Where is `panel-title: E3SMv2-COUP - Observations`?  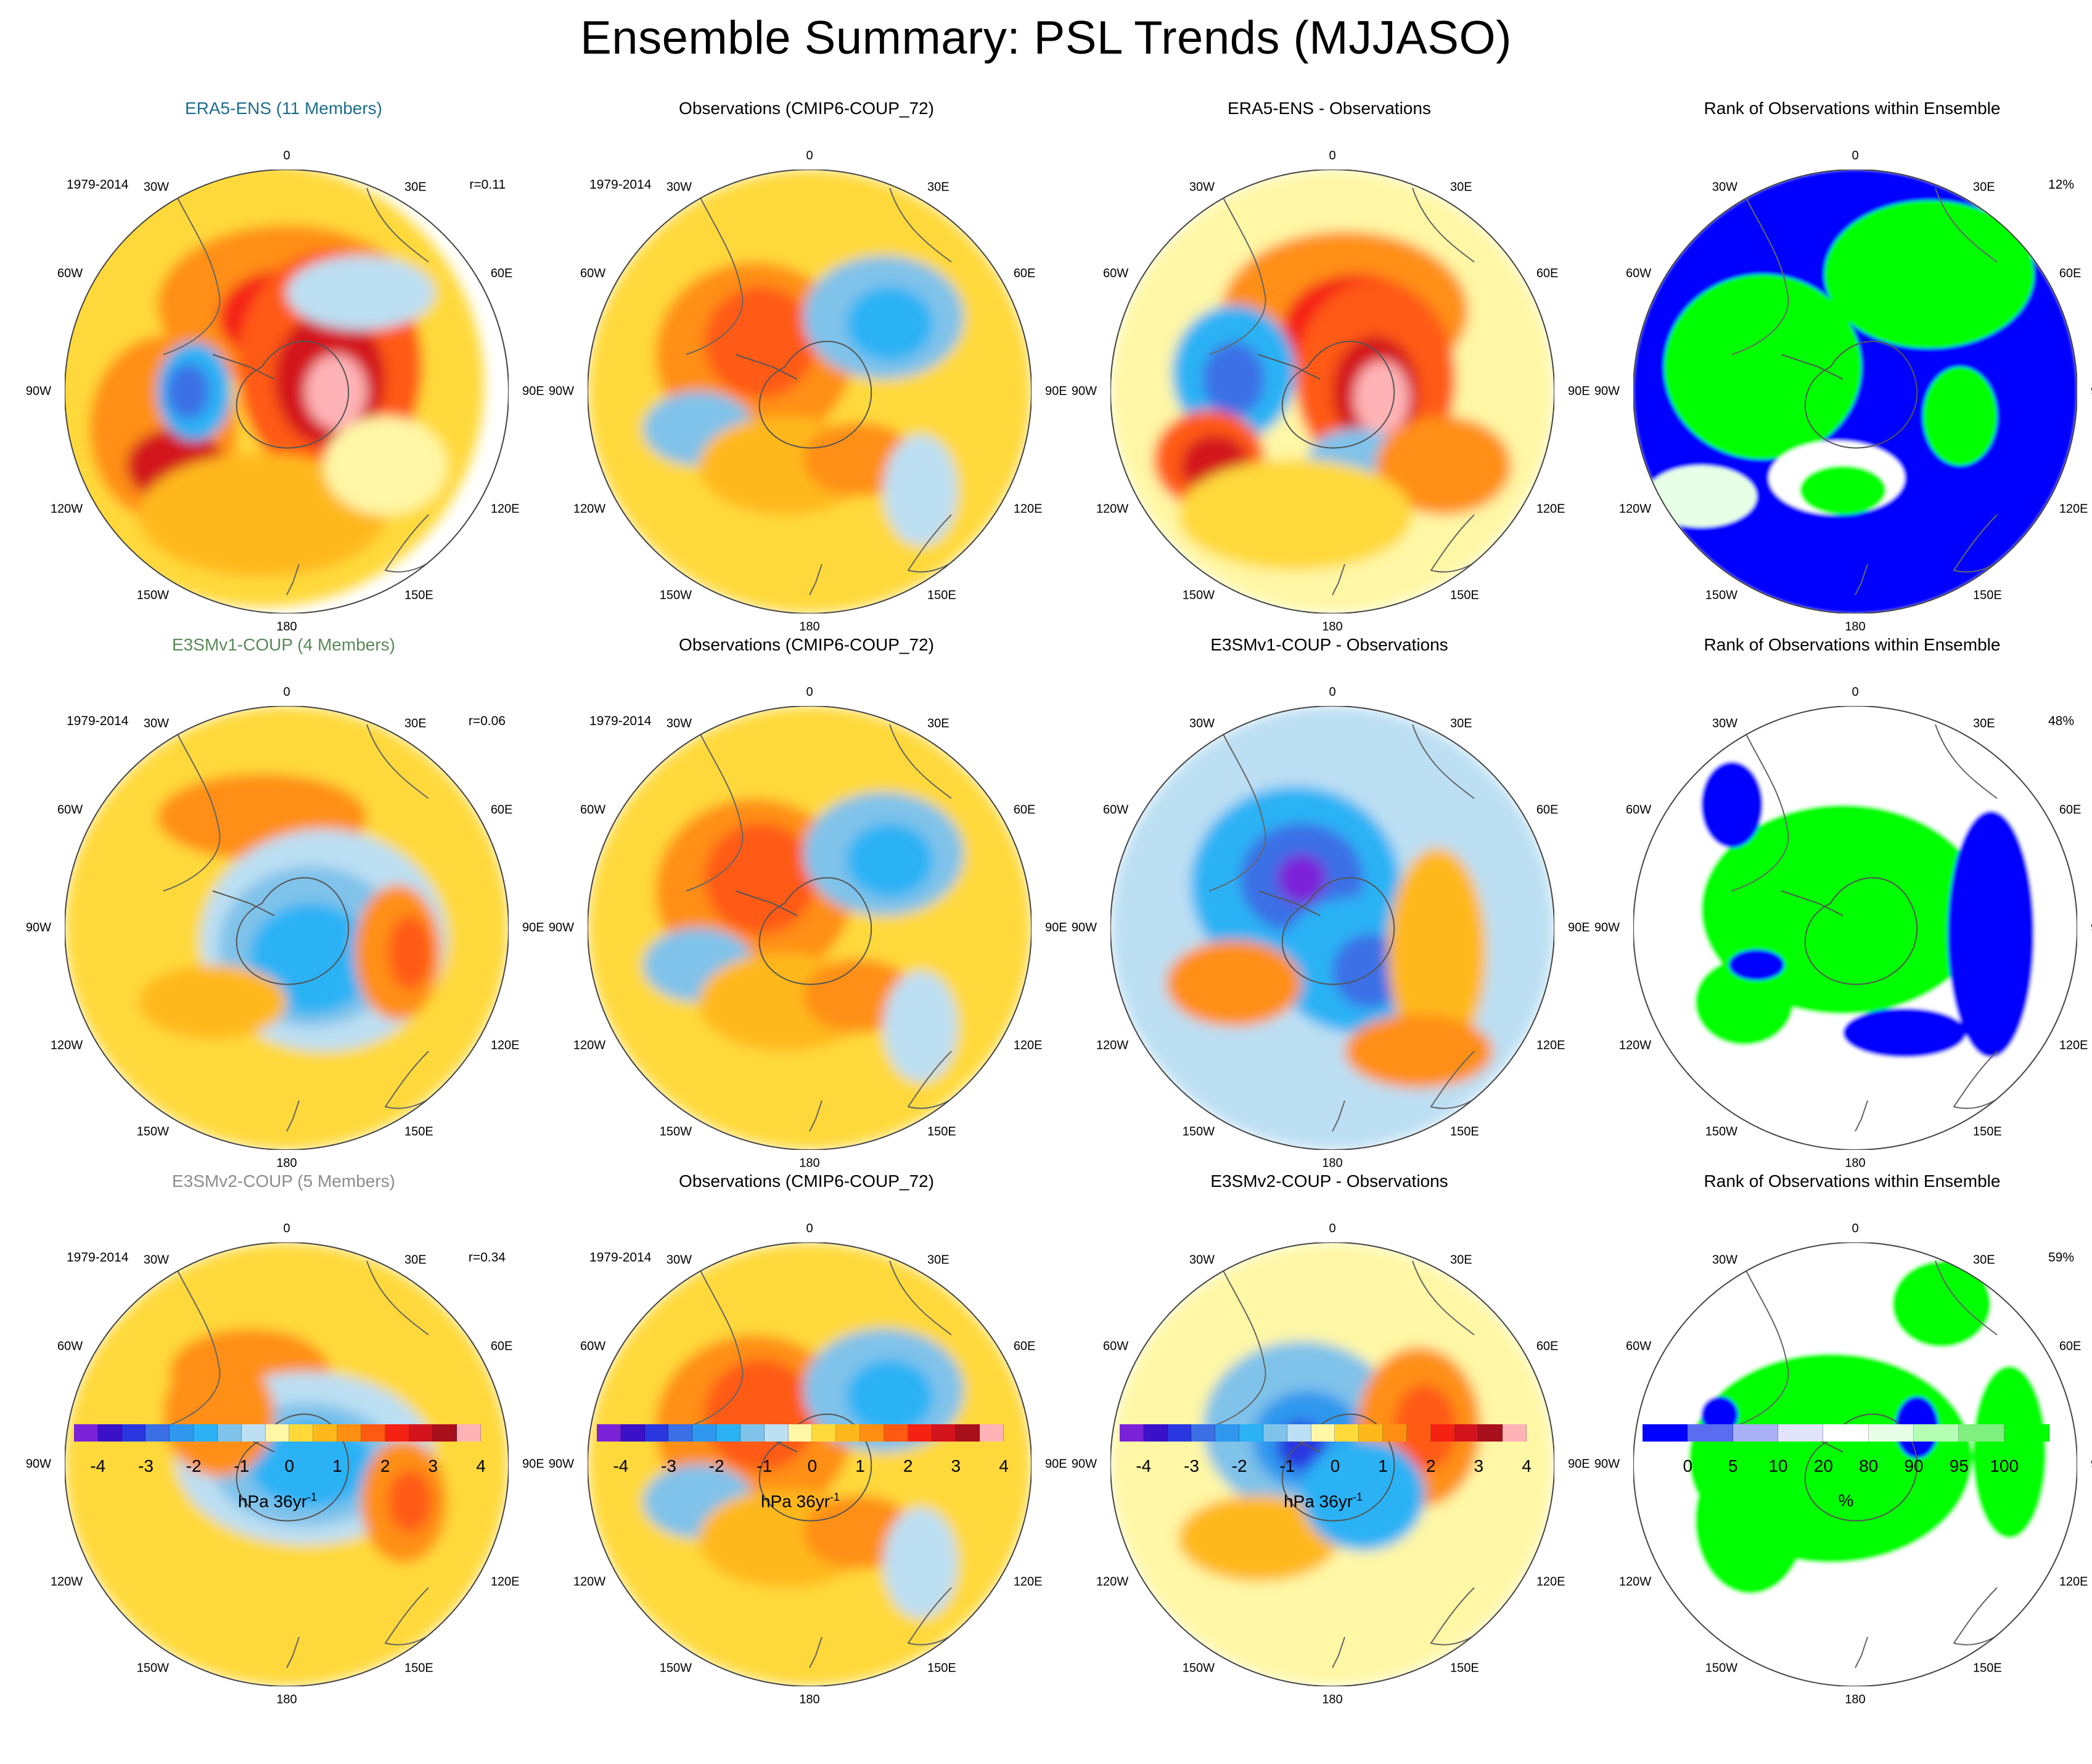
panel-title: E3SMv2-COUP - Observations is located at coordinates (1329, 1181).